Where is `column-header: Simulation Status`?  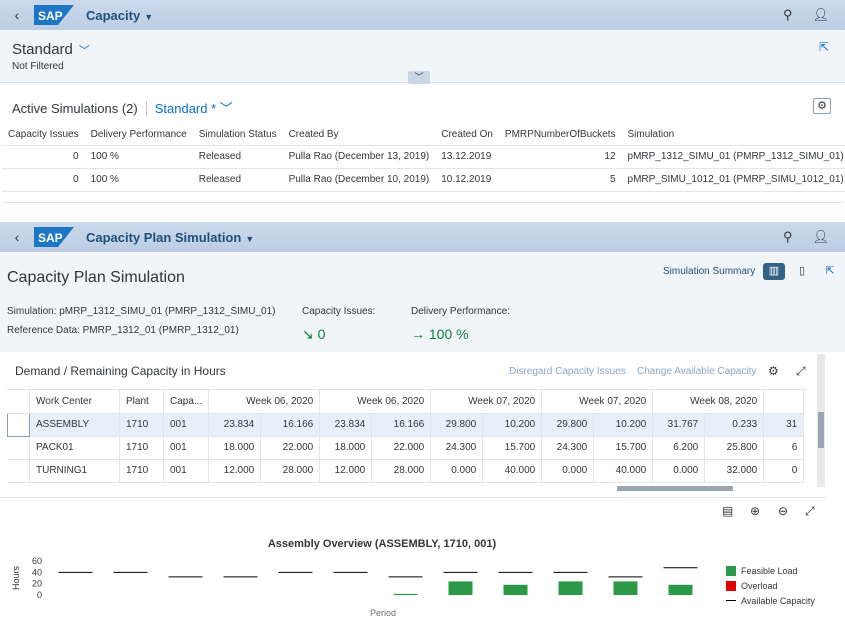 column-header: Simulation Status is located at coordinates (237, 135).